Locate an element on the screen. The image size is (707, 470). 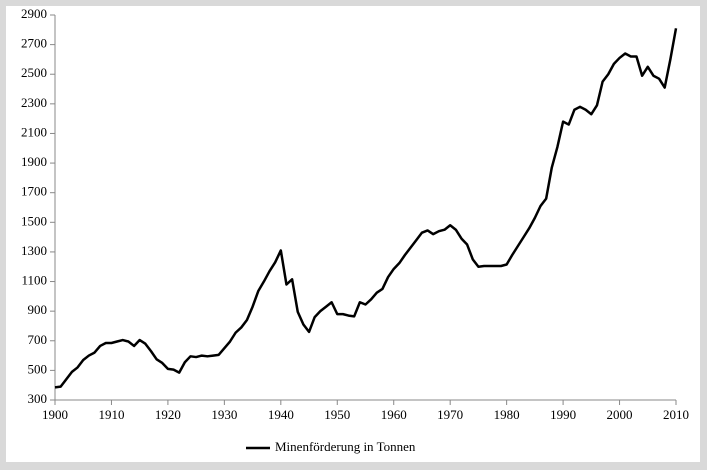
x-tick-label: 1980 is located at coordinates (507, 414).